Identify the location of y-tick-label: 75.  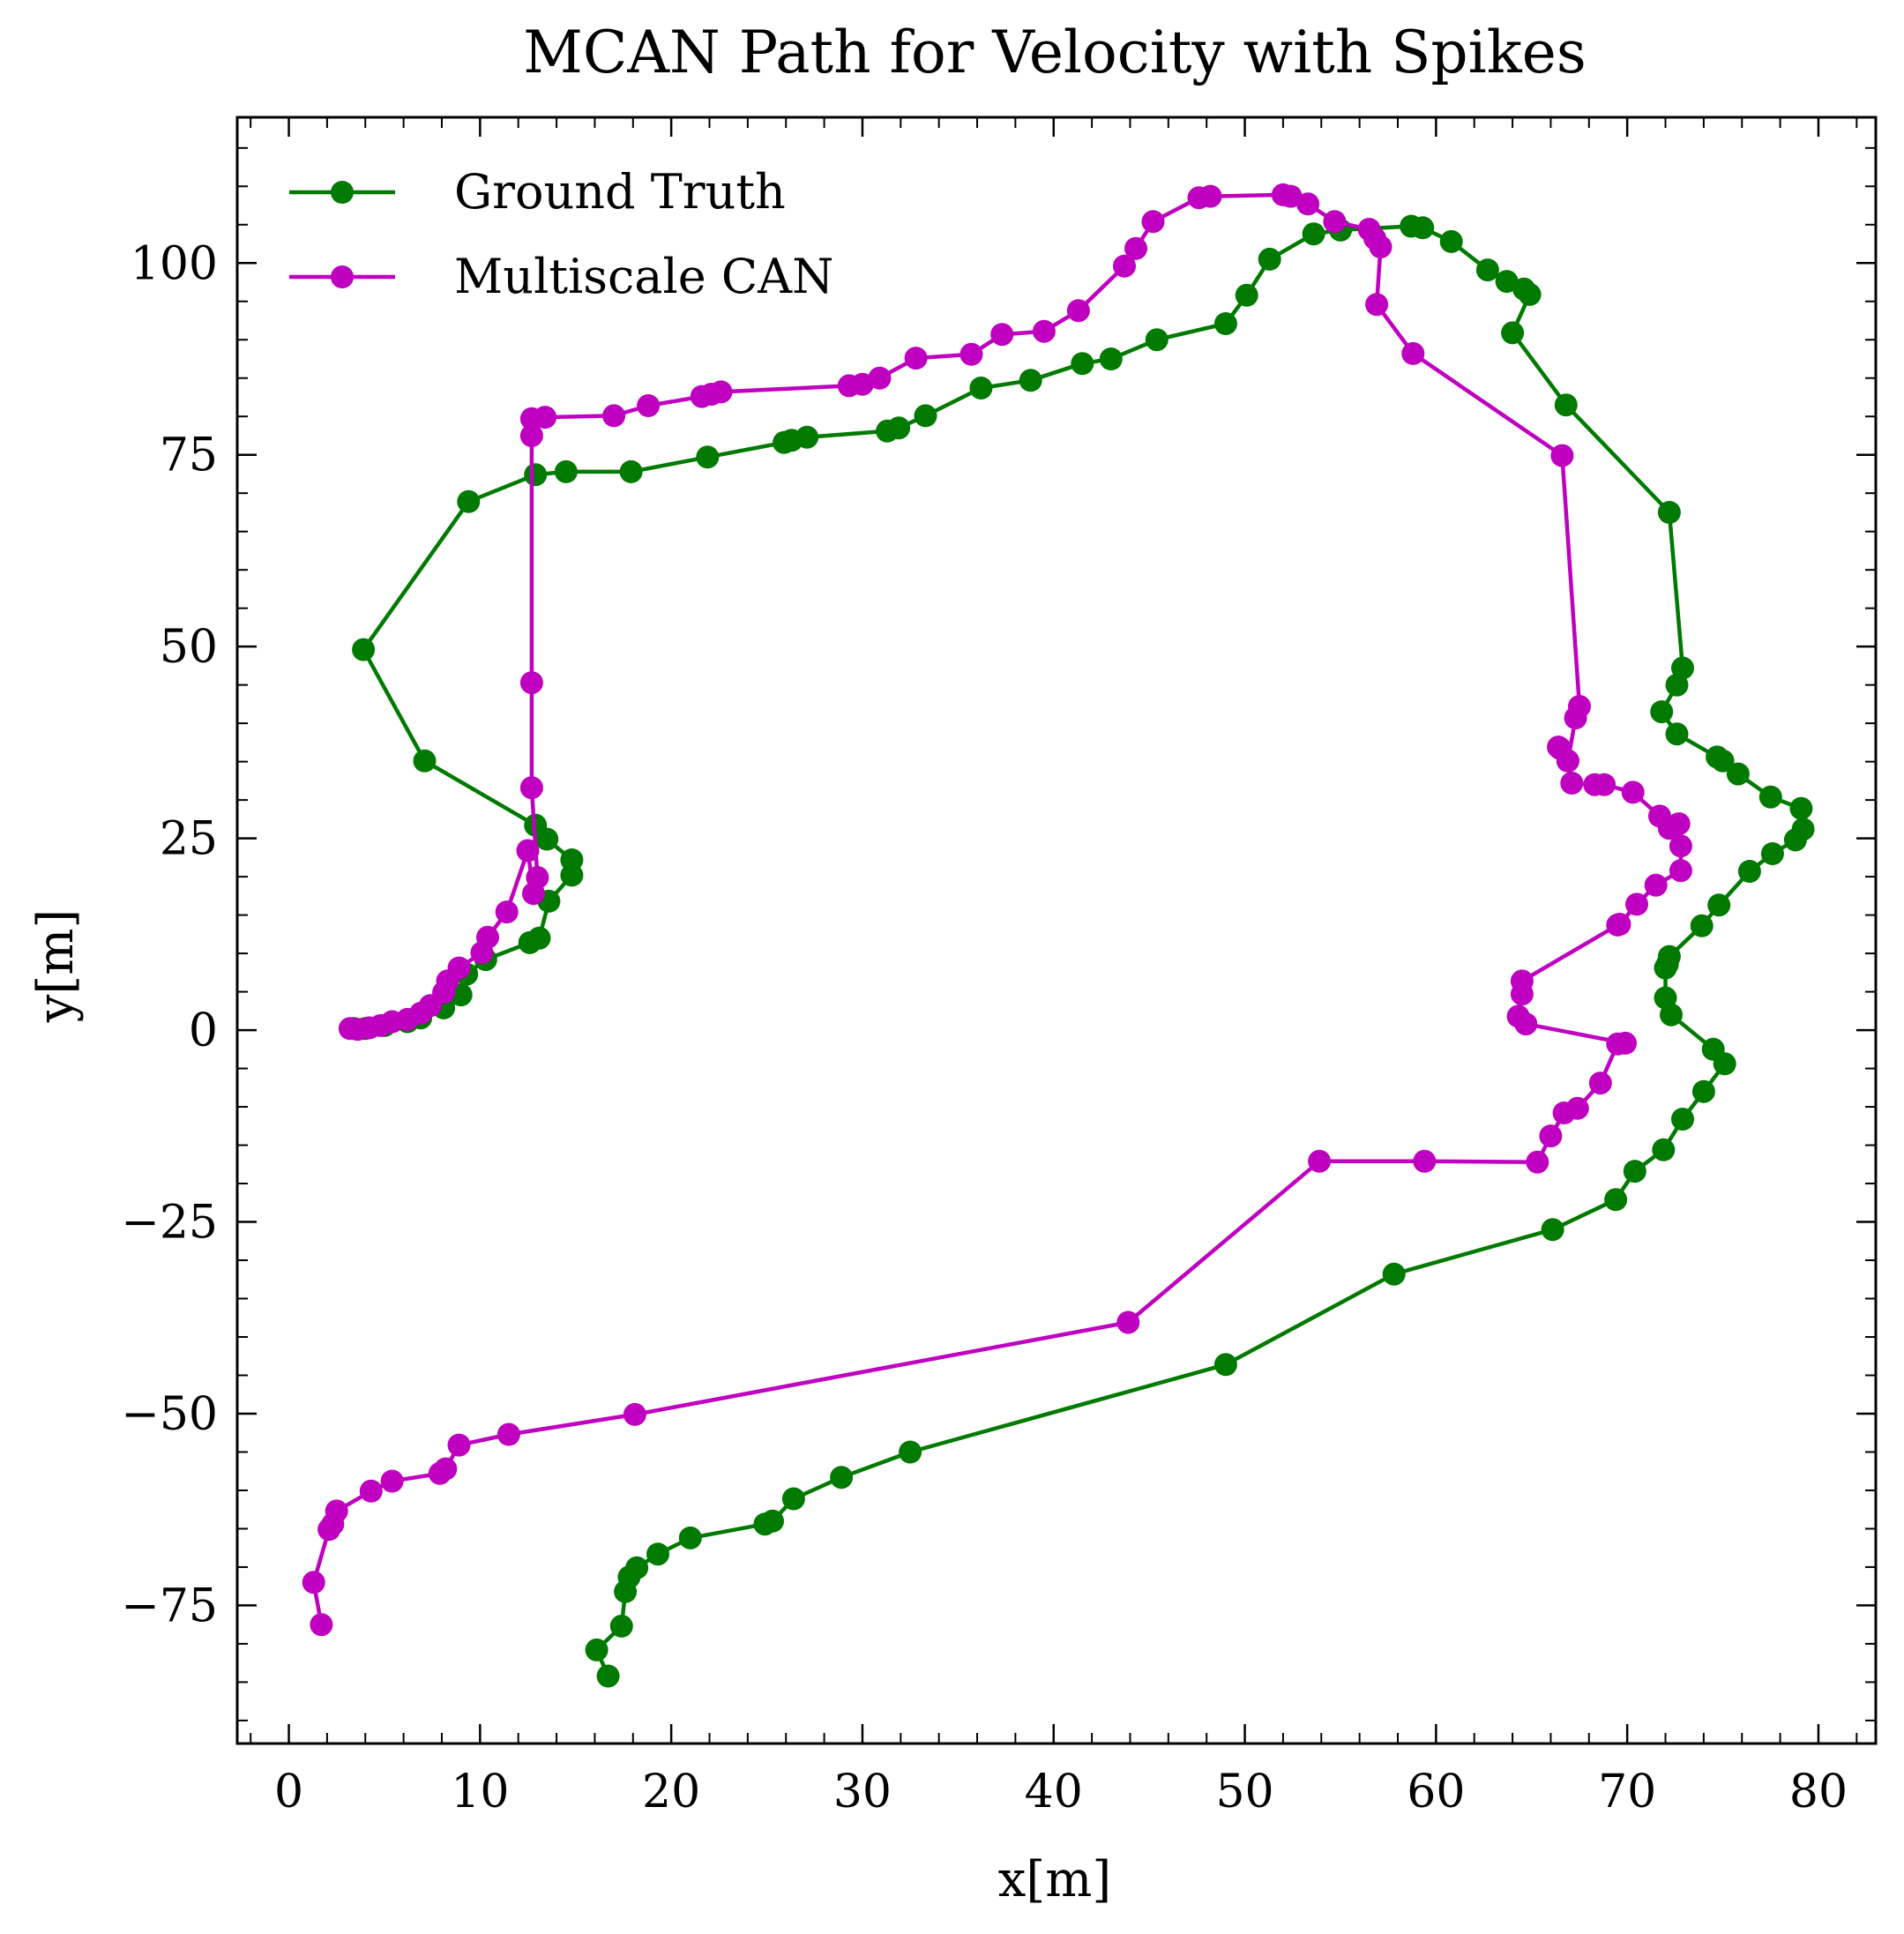
(189, 455).